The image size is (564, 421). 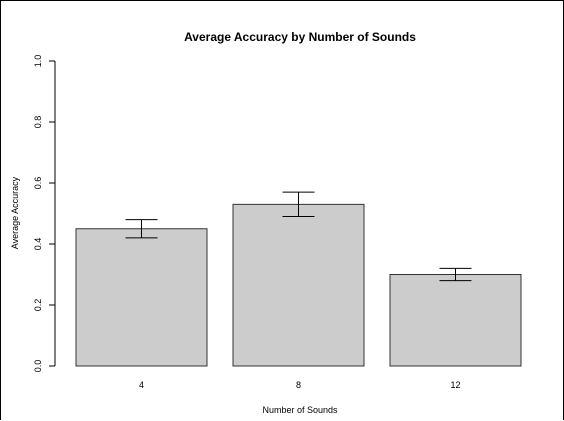 I want to click on y-tick-label: 0.0, so click(x=38, y=366).